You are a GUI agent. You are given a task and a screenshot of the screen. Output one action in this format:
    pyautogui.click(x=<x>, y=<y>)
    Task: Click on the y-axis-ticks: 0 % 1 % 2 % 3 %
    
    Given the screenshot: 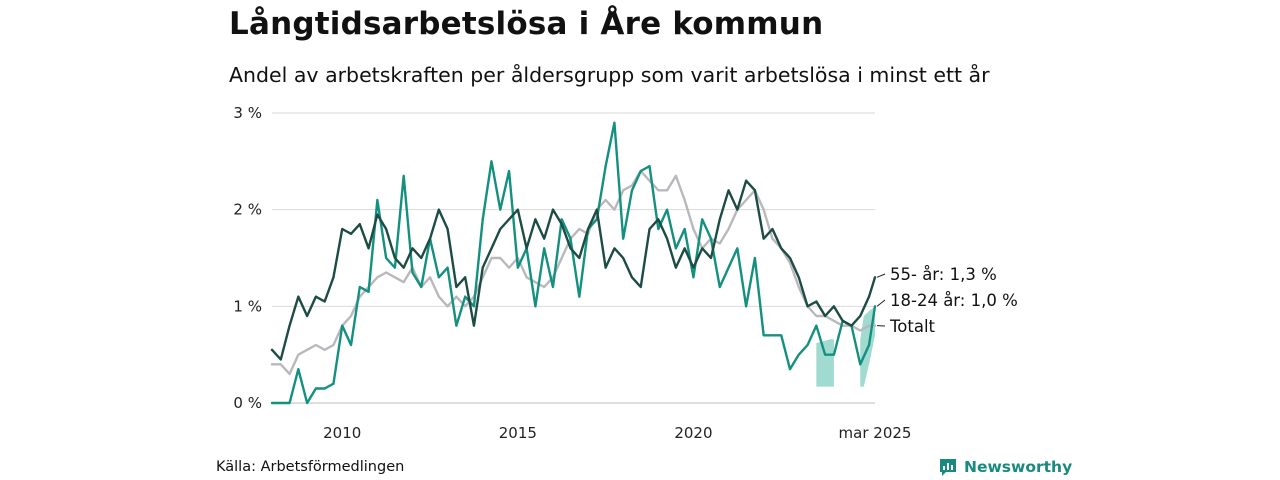 What is the action you would take?
    pyautogui.click(x=247, y=258)
    